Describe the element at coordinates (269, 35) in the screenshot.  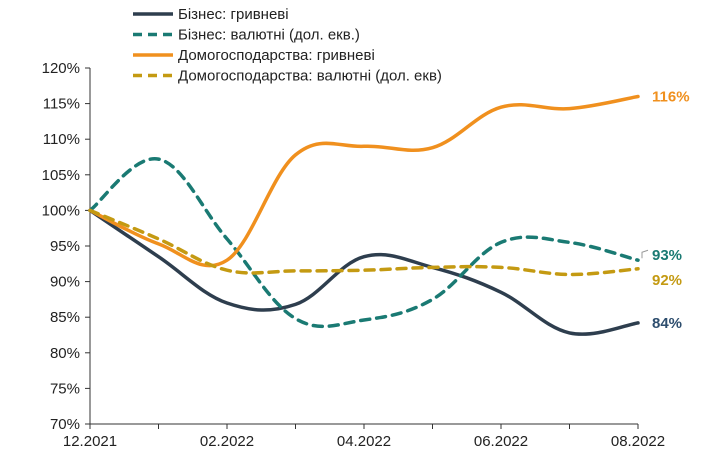
I see `legend-label-1: Бізнес: валютні (дол. екв.)` at that location.